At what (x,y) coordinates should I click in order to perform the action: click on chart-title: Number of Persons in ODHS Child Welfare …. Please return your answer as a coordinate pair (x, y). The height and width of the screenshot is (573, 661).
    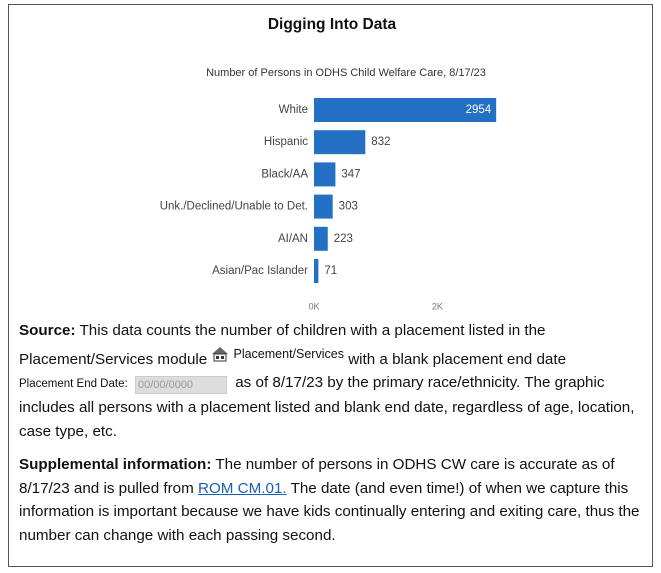
    Looking at the image, I should click on (346, 73).